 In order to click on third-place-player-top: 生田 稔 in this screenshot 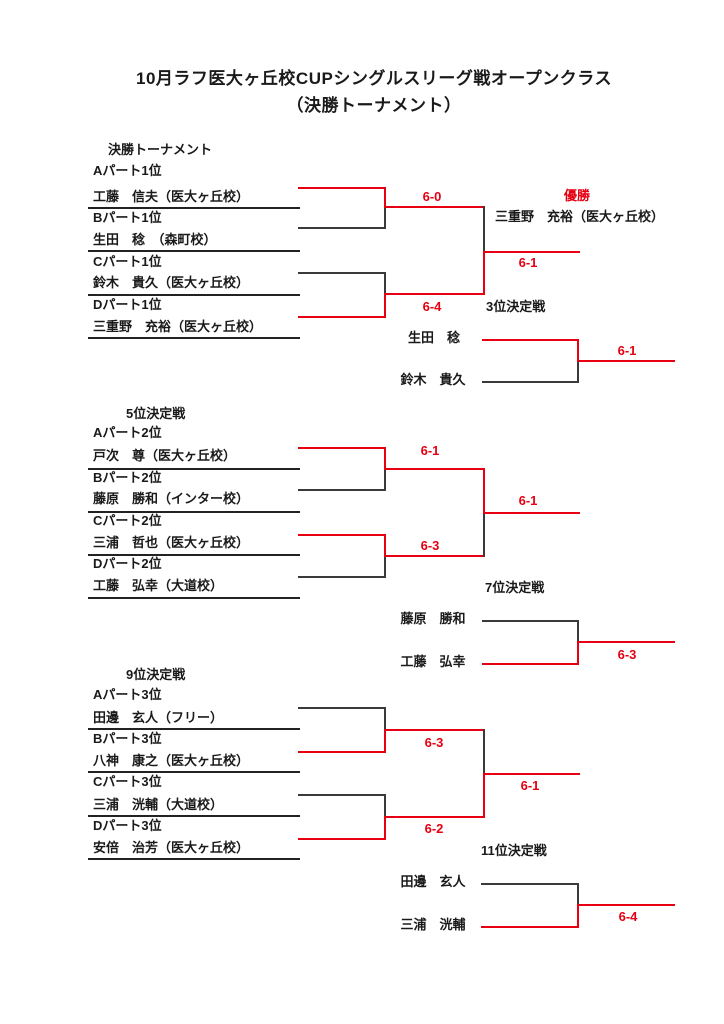, I will do `click(434, 337)`.